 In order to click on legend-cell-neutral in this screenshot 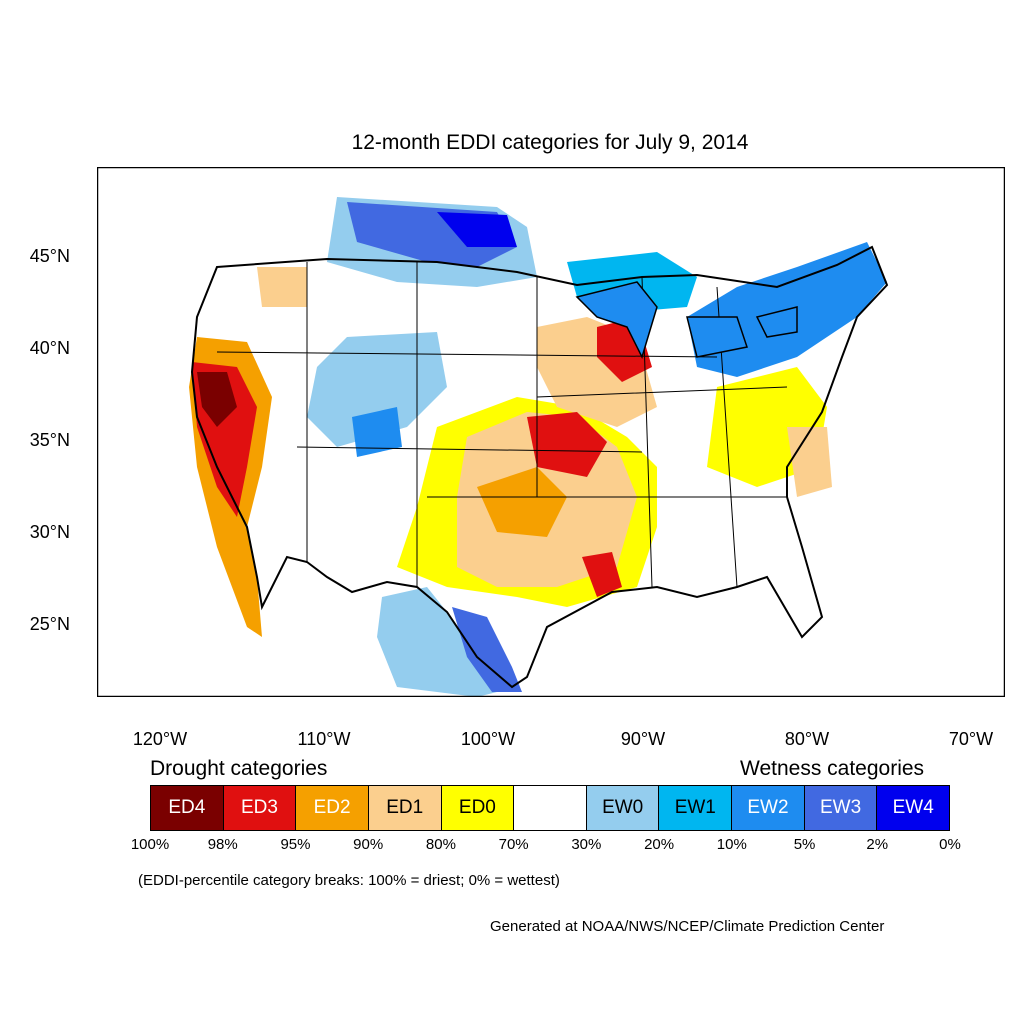, I will do `click(550, 808)`.